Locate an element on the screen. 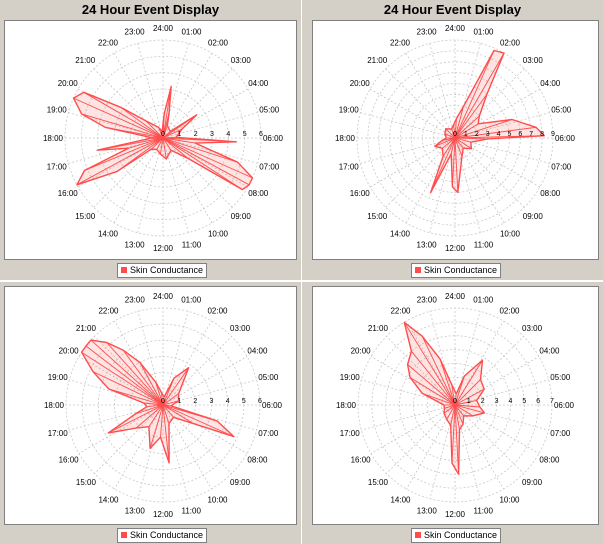 Image resolution: width=603 pixels, height=544 pixels. radial-tick-label: 4 is located at coordinates (228, 401).